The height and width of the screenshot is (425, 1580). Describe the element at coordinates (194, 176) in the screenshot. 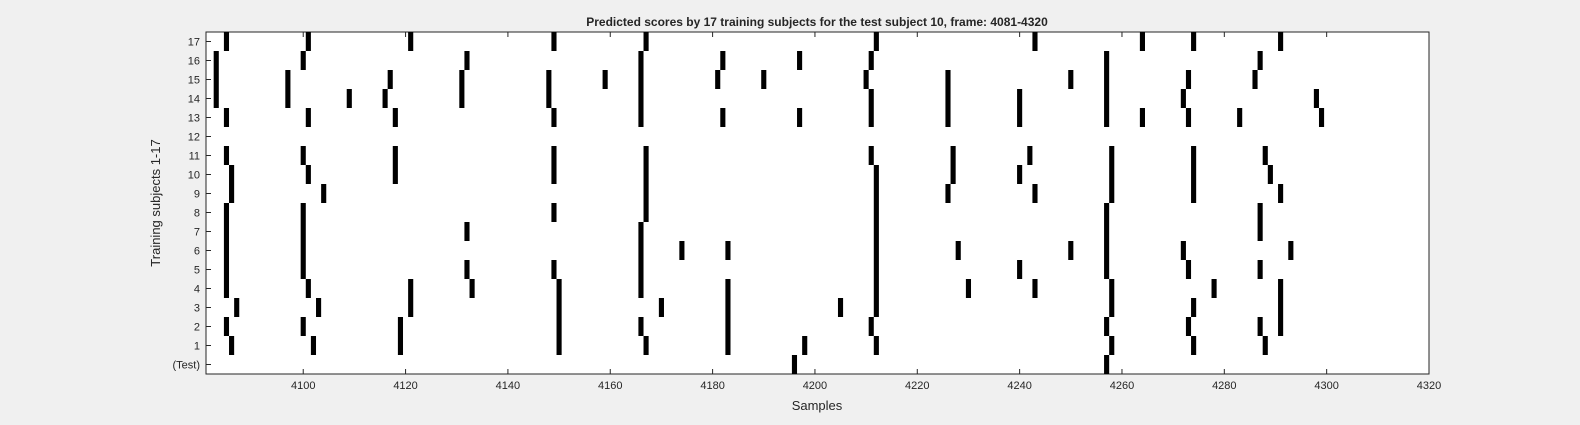

I see `y-tick-label: 10` at that location.